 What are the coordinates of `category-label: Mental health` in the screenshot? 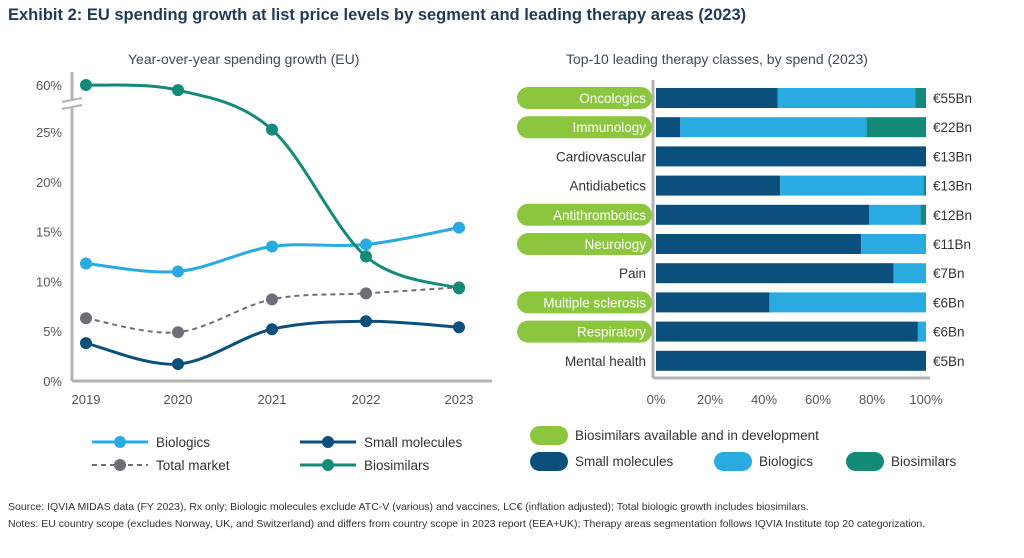 It's located at (605, 361).